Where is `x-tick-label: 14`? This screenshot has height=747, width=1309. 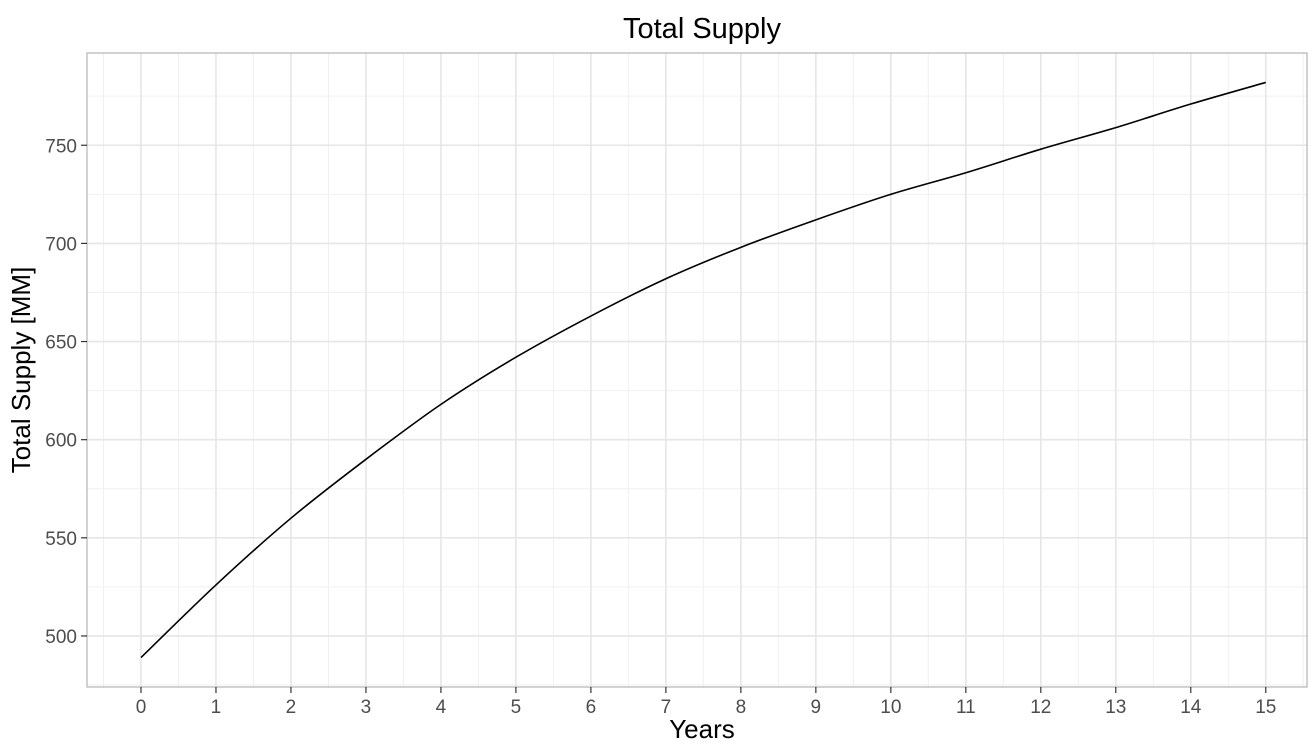
x-tick-label: 14 is located at coordinates (1191, 707).